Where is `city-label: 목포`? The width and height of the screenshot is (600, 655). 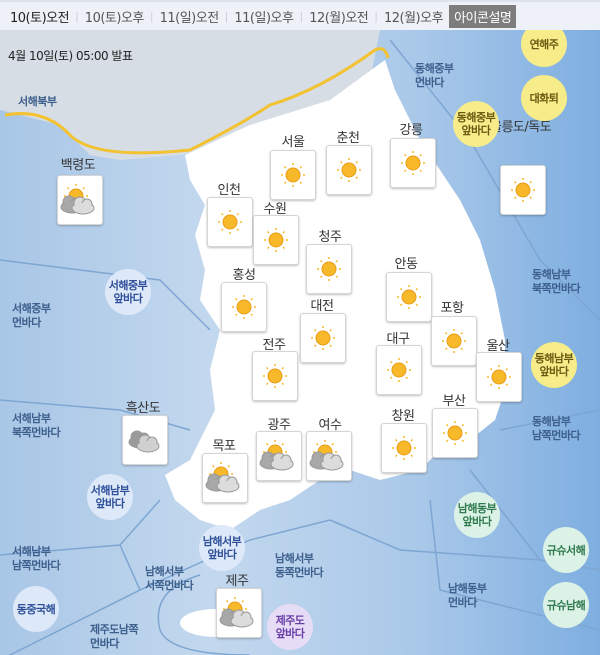 city-label: 목포 is located at coordinates (224, 446).